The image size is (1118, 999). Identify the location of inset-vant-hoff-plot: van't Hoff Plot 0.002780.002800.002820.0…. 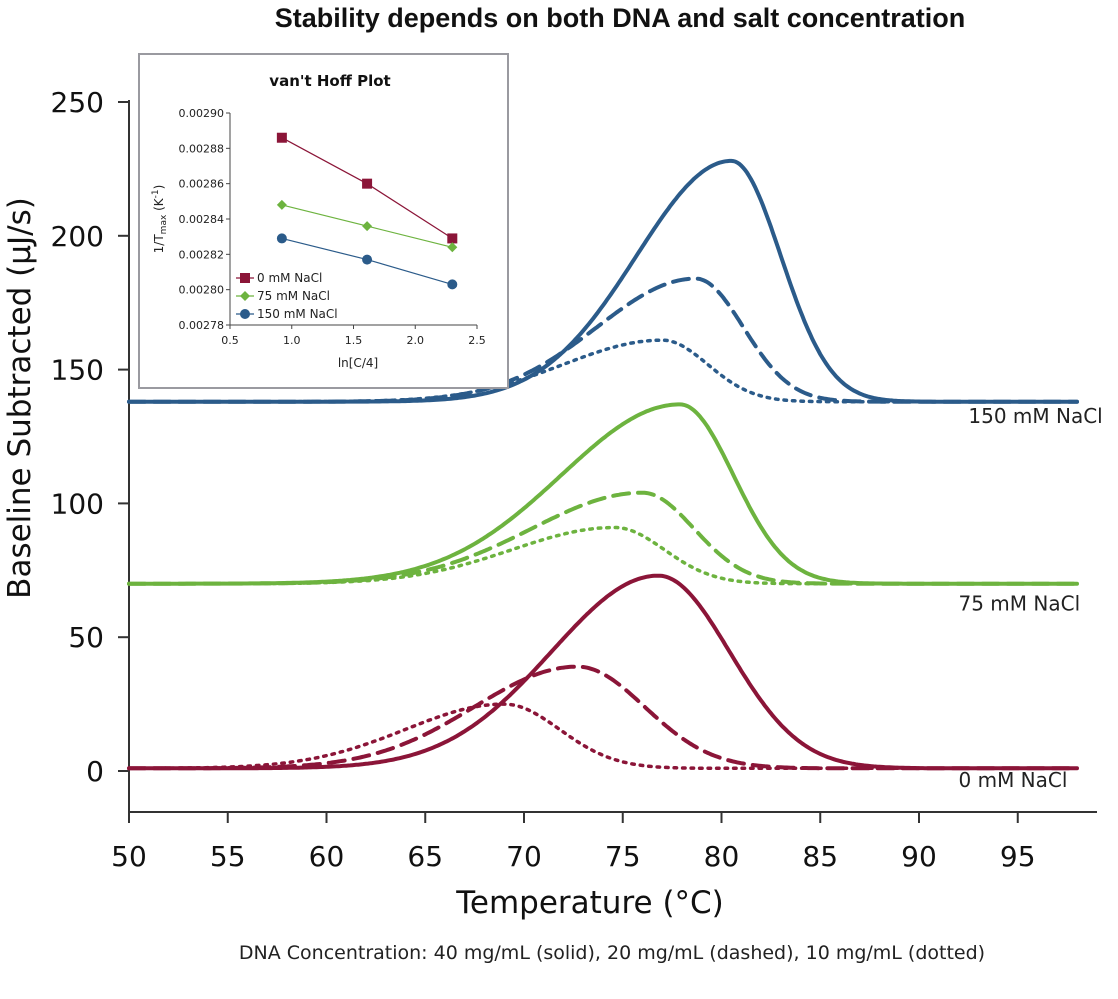
(323, 221).